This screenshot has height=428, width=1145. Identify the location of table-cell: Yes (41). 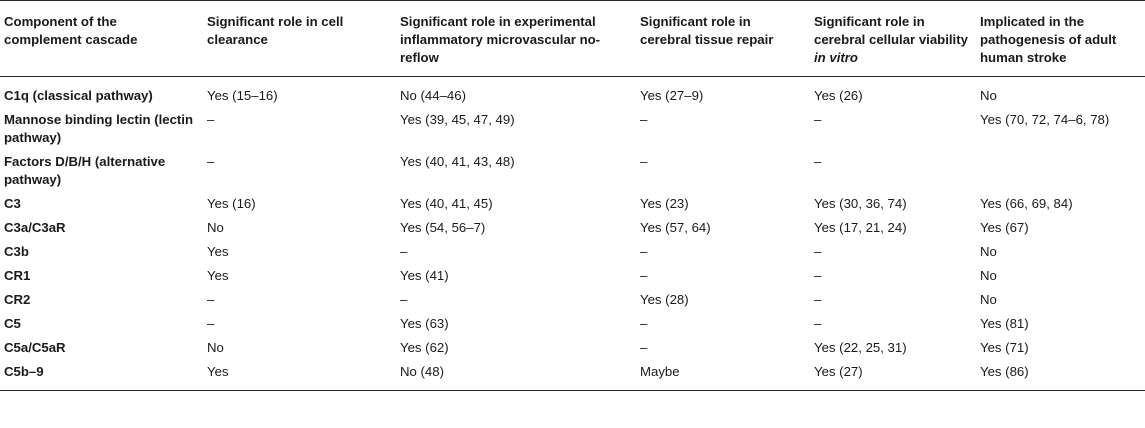
(516, 276).